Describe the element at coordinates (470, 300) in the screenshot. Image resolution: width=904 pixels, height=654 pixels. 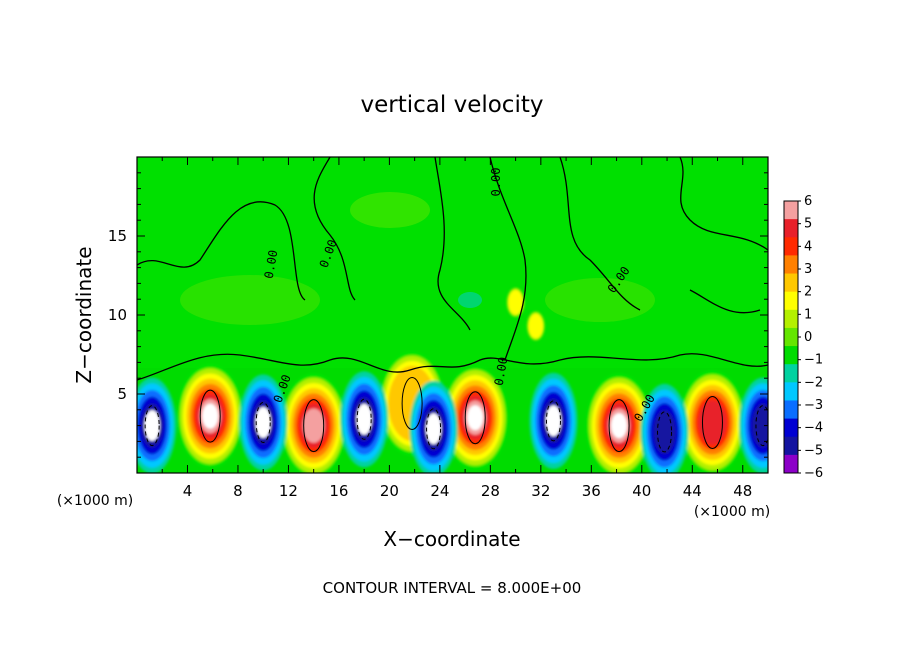
I see `weak-downdraft-patch` at that location.